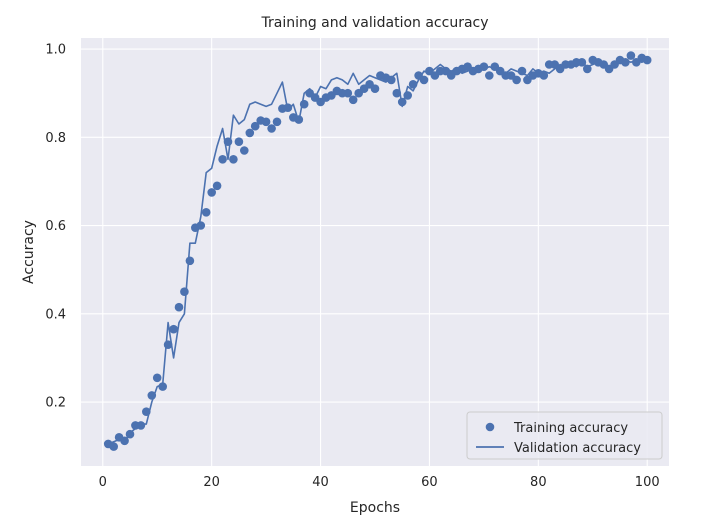  I want to click on x-tick-label: 60, so click(429, 482).